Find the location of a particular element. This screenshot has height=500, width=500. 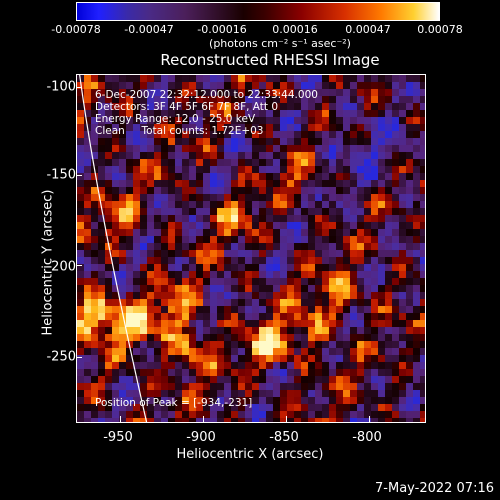

x-tick-label: -900 is located at coordinates (201, 437).